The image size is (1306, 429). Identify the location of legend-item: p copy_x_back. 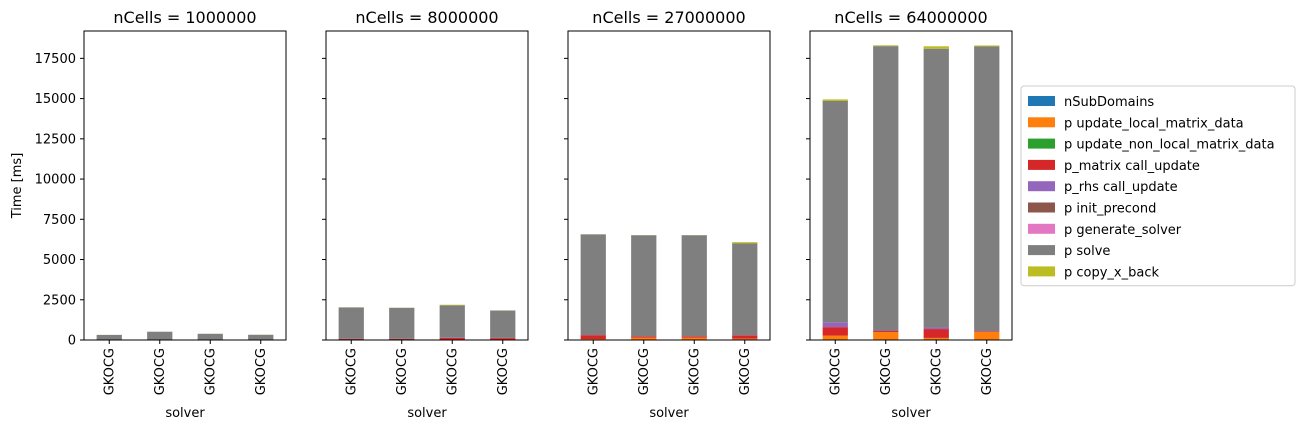
(1093, 272).